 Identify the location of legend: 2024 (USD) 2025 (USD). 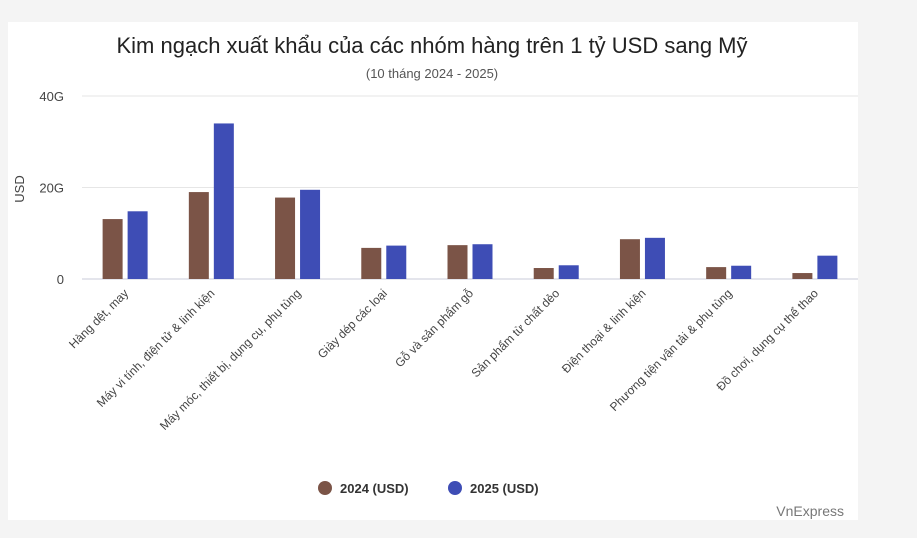
(428, 488).